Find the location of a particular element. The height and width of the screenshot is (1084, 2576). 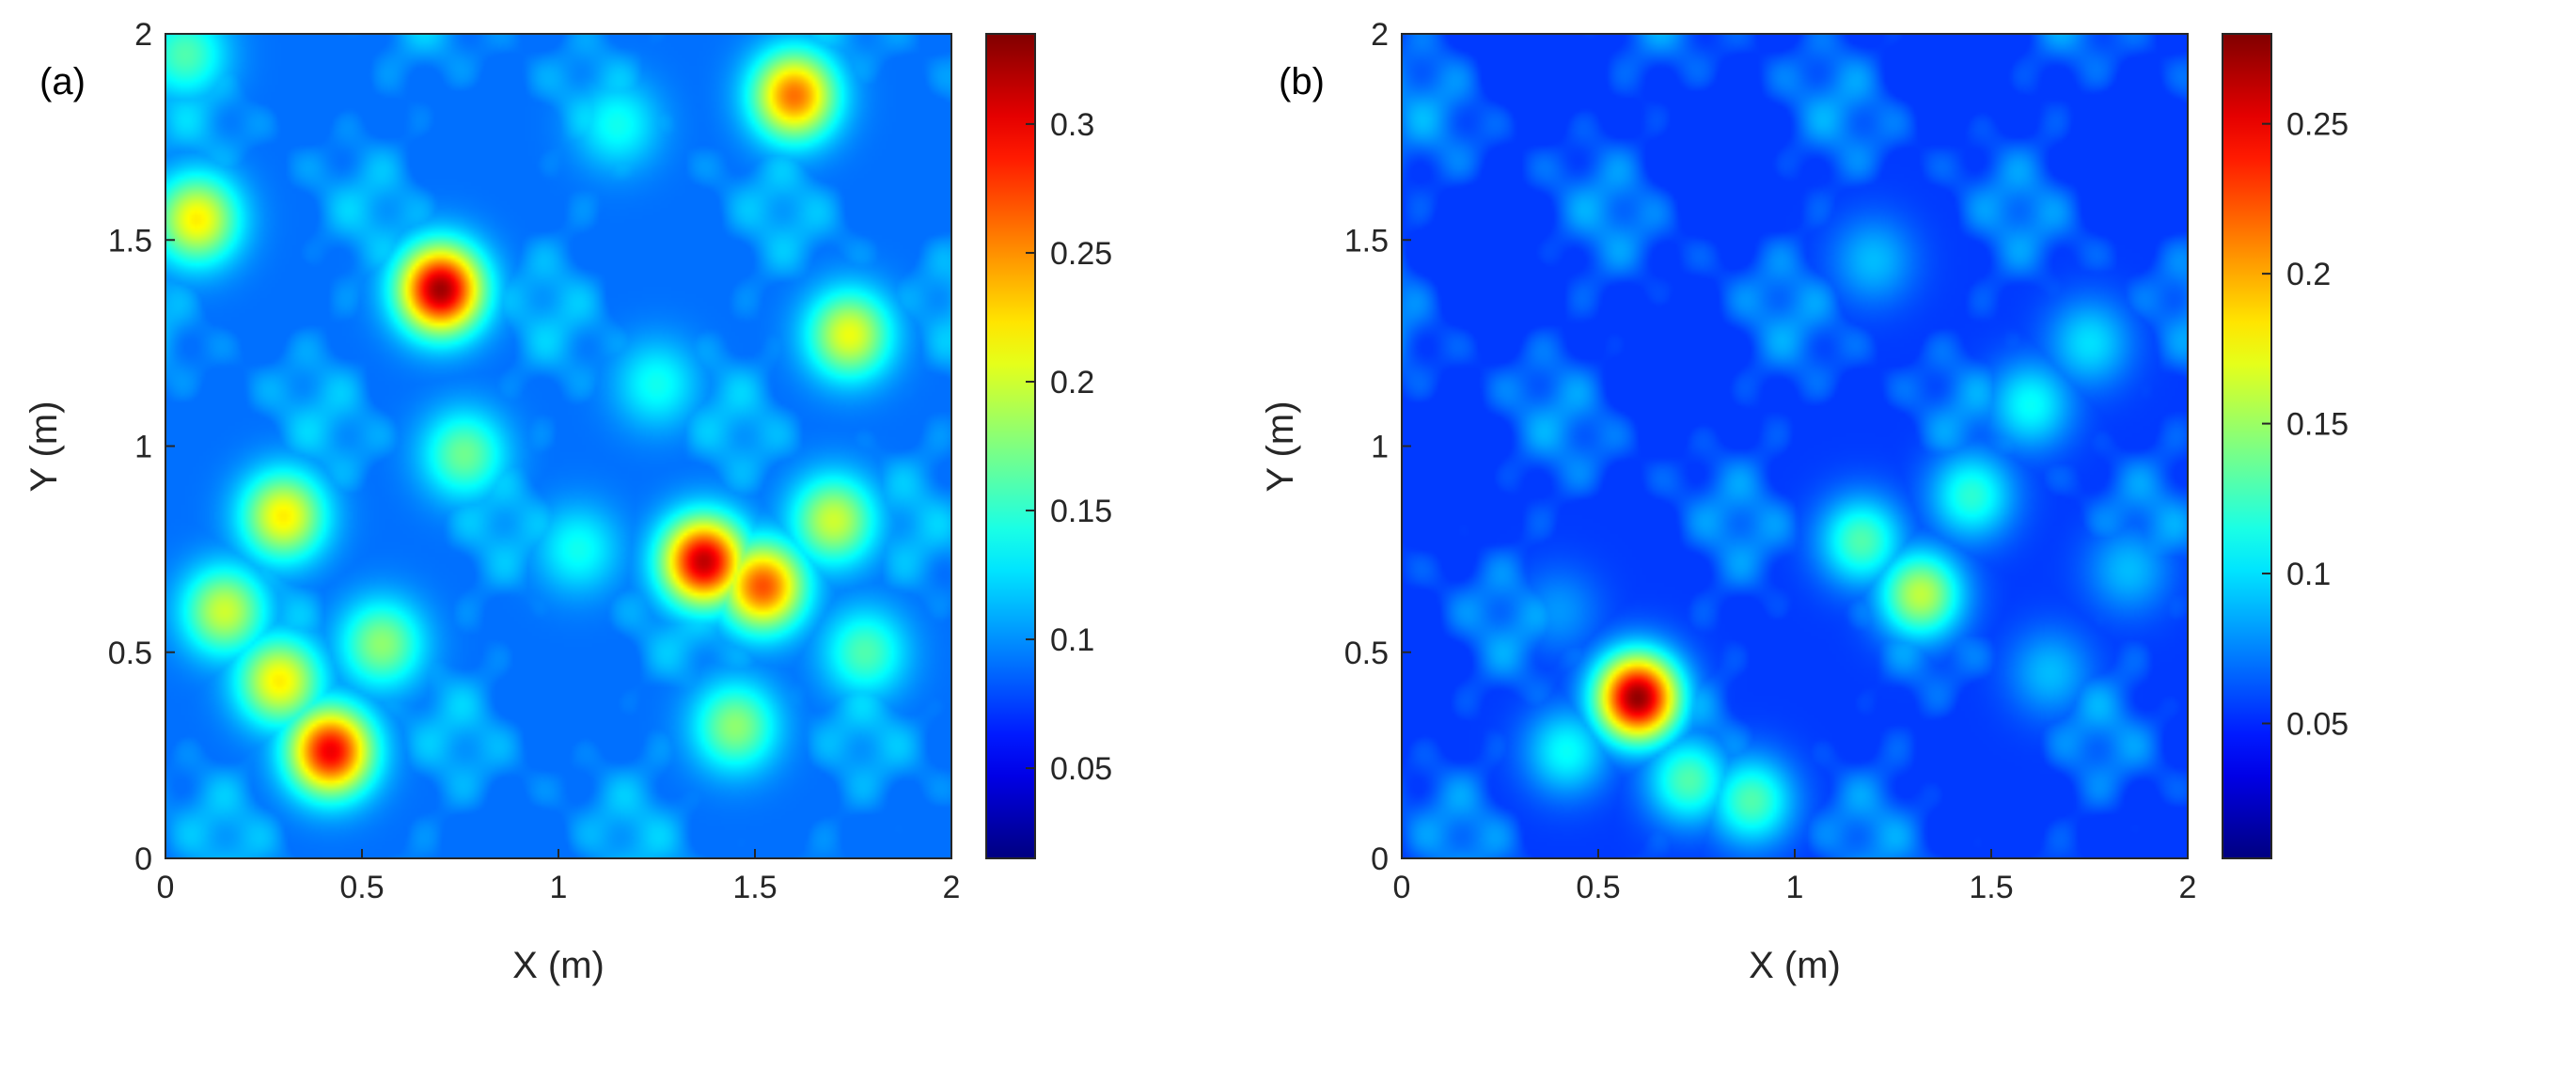

y-axis-label-a: Y (m) is located at coordinates (45, 446).